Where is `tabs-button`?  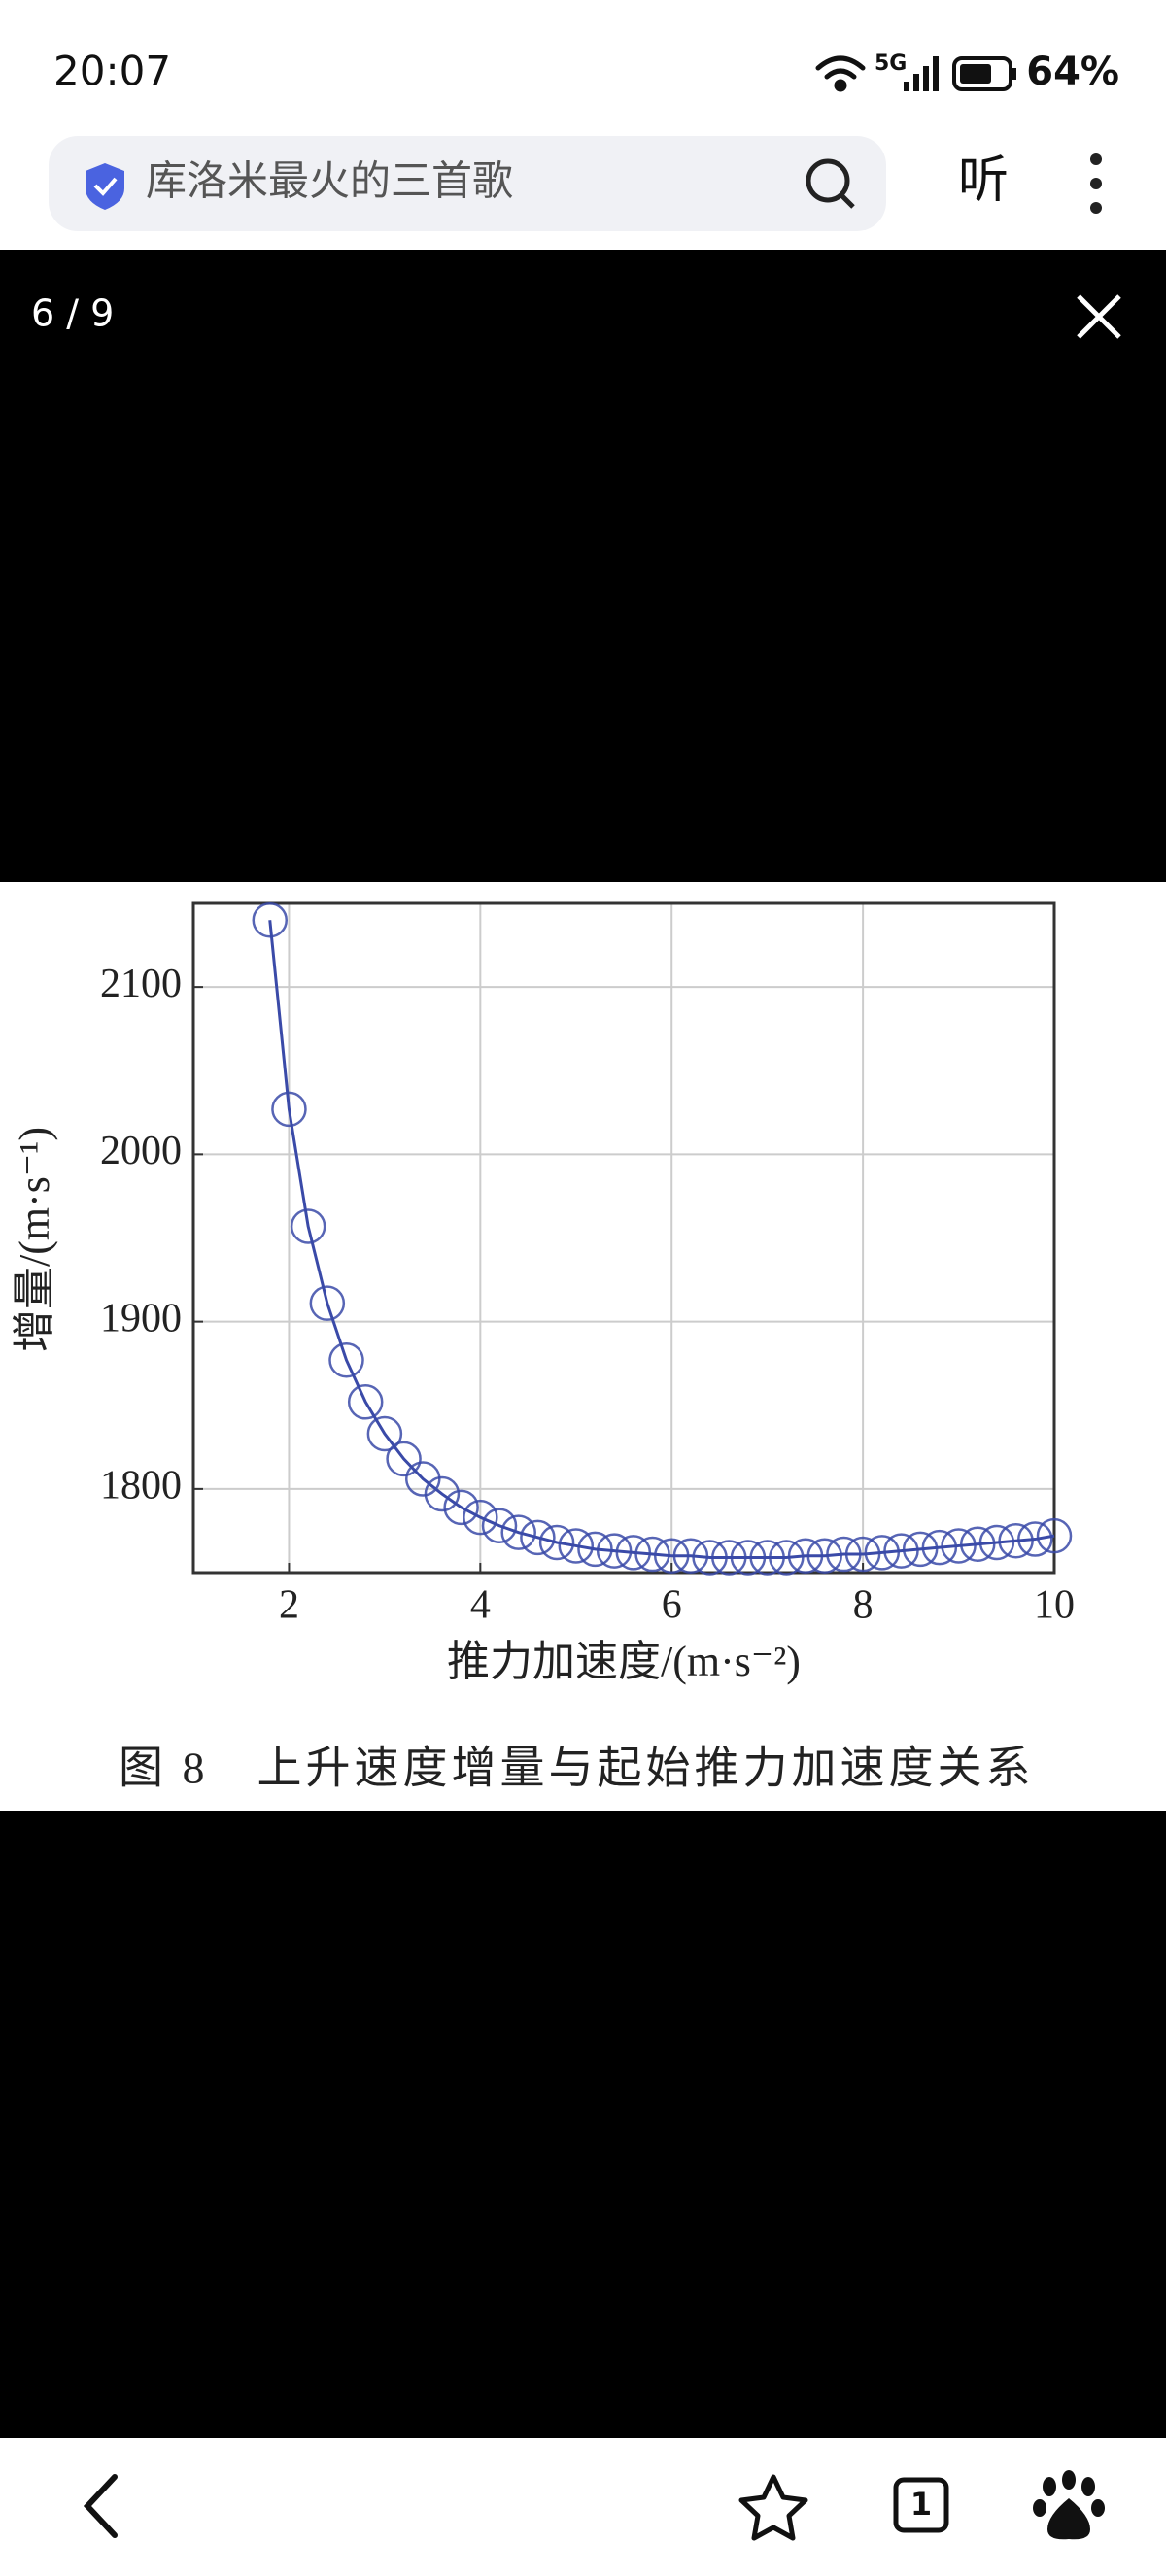
tabs-button is located at coordinates (921, 2505).